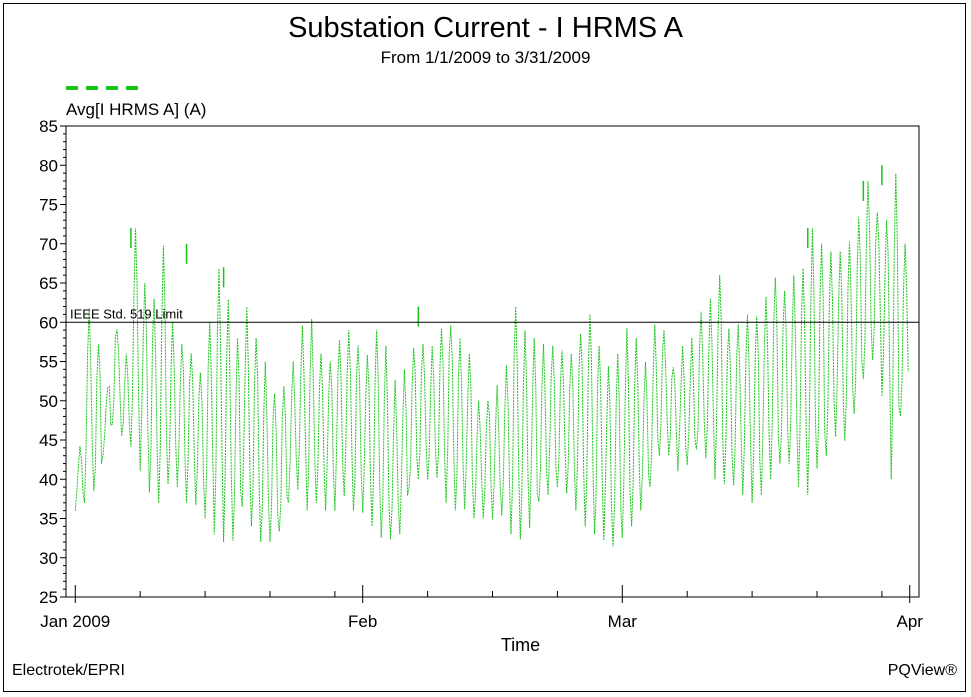 The width and height of the screenshot is (971, 697). What do you see at coordinates (48, 244) in the screenshot?
I see `y-tick-label: 70` at bounding box center [48, 244].